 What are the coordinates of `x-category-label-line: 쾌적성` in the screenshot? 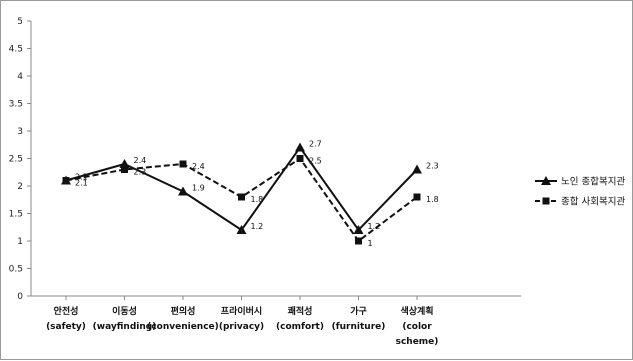 It's located at (300, 311).